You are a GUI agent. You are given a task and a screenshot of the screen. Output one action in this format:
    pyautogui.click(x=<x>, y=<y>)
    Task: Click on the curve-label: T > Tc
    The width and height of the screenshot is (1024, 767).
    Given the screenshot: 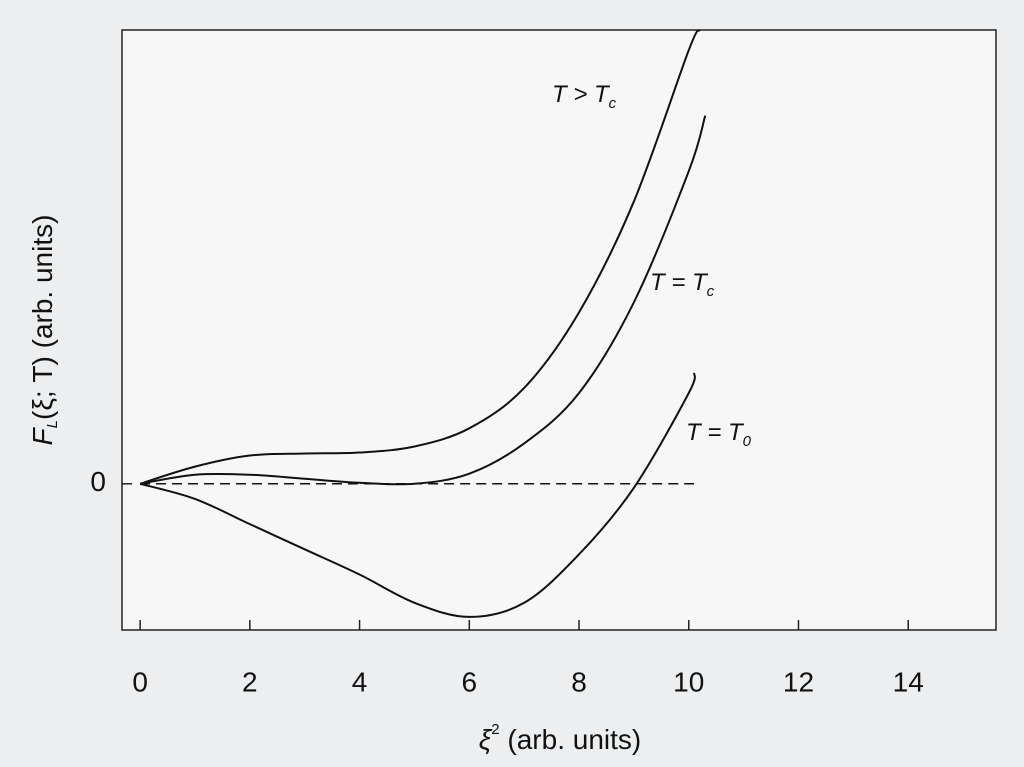 What is the action you would take?
    pyautogui.click(x=584, y=96)
    